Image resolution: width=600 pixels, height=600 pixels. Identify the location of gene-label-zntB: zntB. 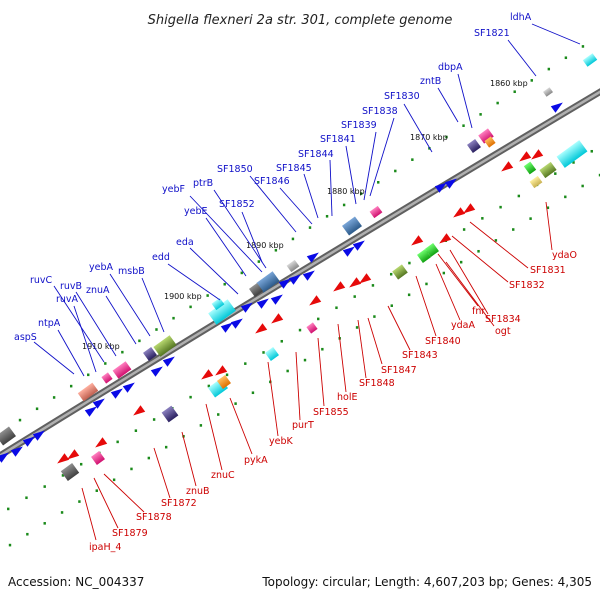
(430, 81).